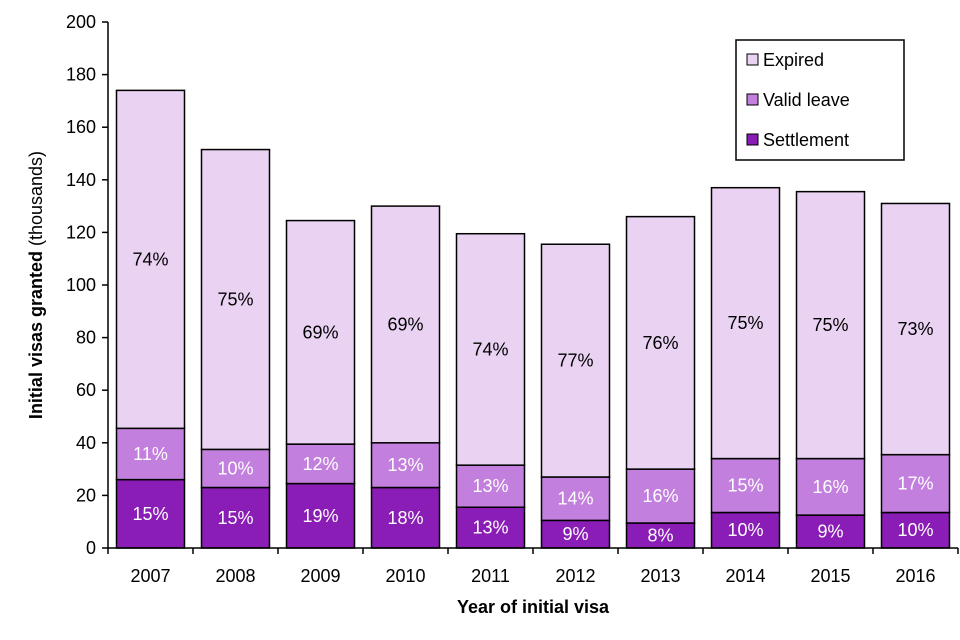 The width and height of the screenshot is (960, 640). I want to click on legend-label-settlement: Settlement, so click(806, 140).